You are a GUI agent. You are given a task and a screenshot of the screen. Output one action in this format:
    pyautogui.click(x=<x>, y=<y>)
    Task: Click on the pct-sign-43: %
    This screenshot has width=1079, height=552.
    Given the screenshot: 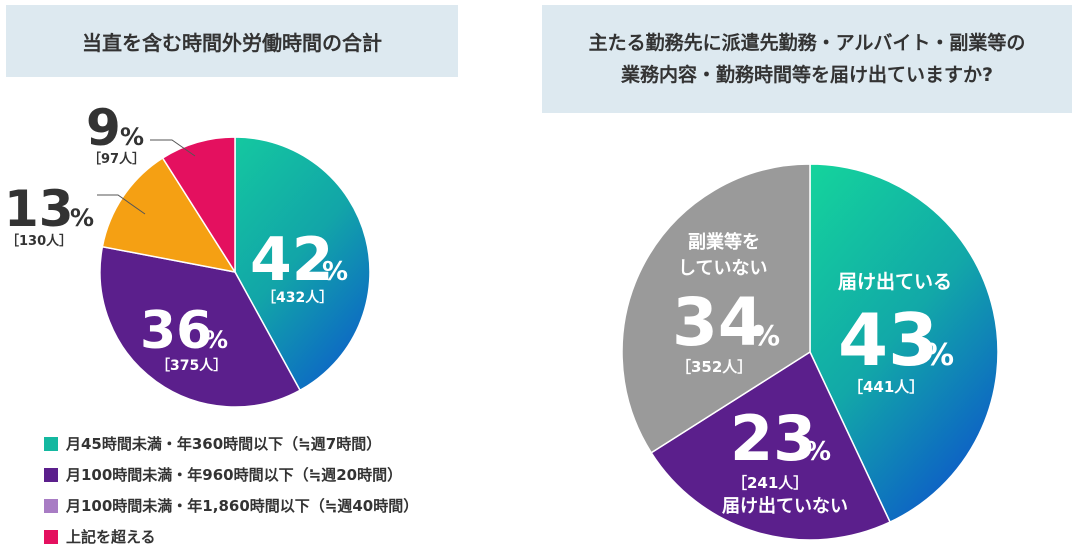 What is the action you would take?
    pyautogui.click(x=939, y=355)
    